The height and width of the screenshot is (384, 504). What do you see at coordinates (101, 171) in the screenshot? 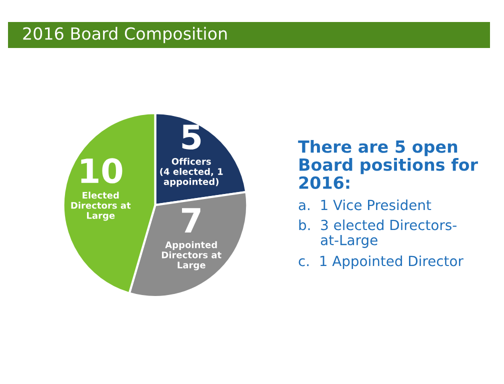
I see `data-label: 10` at bounding box center [101, 171].